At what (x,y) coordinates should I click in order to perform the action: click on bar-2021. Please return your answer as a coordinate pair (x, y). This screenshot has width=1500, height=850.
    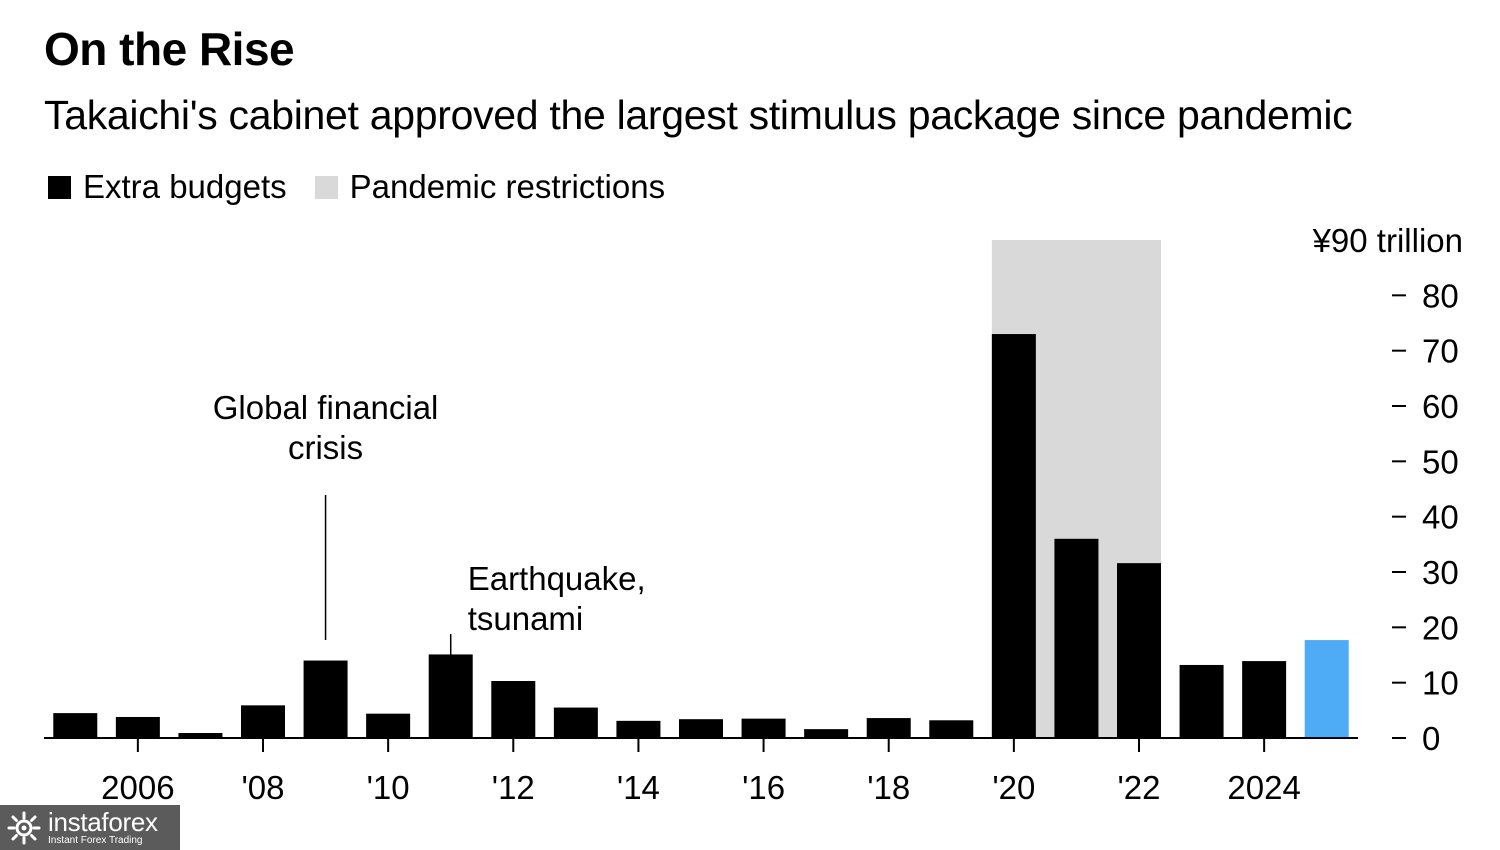
    Looking at the image, I should click on (1076, 638).